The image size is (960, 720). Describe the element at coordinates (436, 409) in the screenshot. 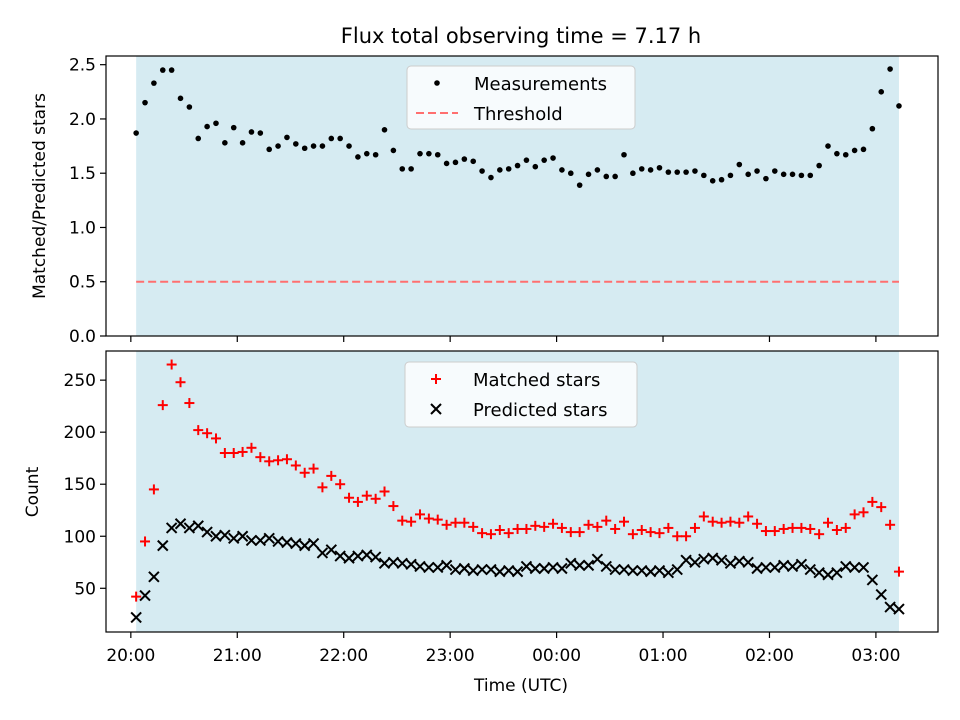

I see `legend-predicted-marker` at that location.